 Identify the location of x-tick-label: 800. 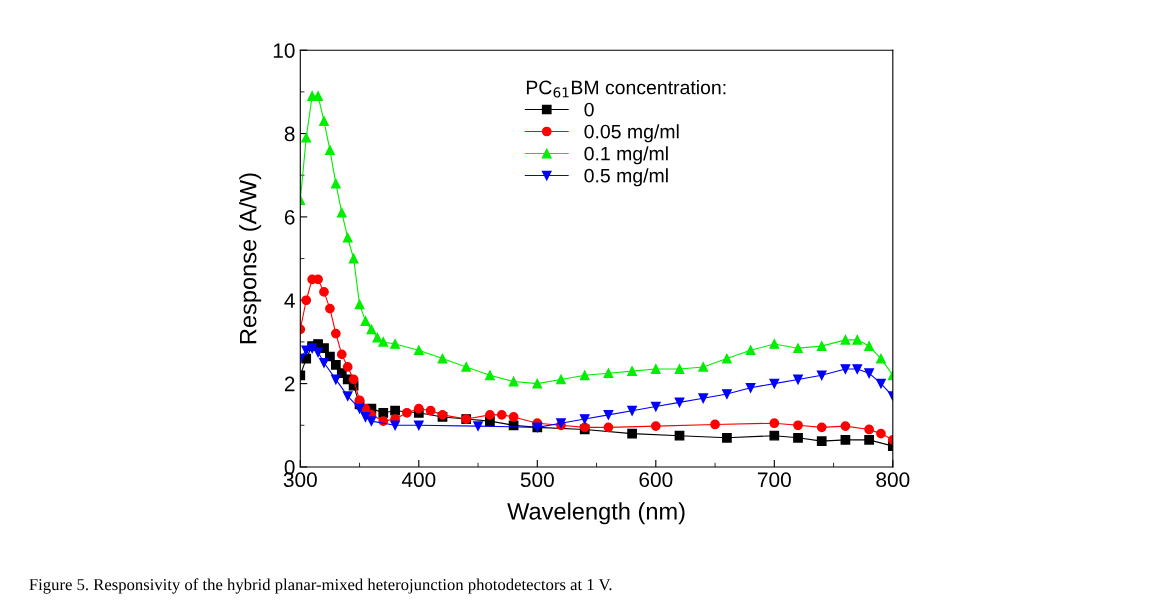
(893, 480).